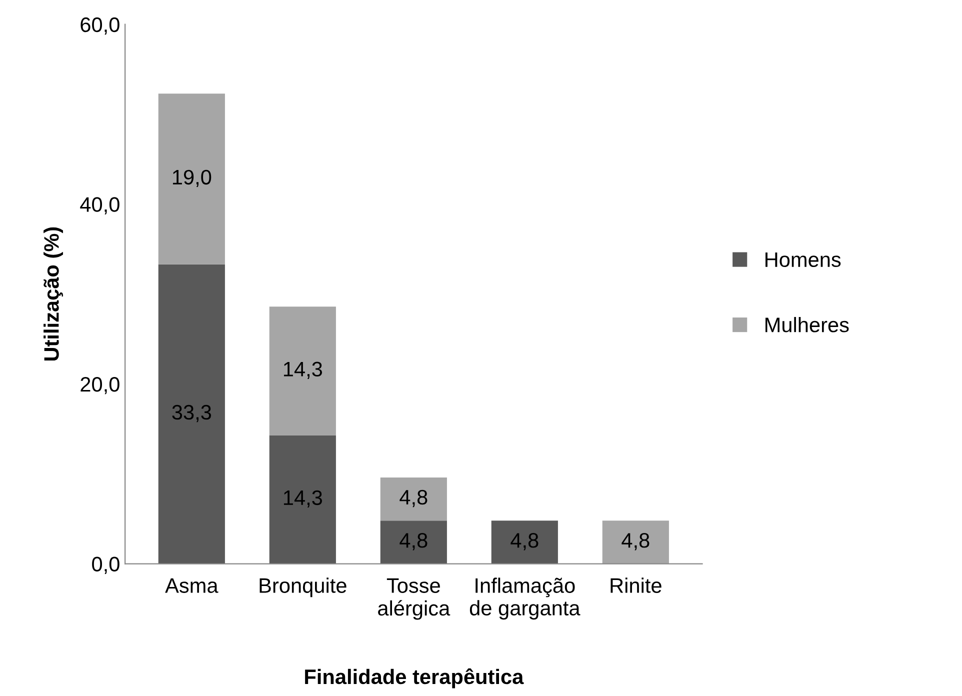 The image size is (962, 696). I want to click on x-tick-label: Rinite, so click(636, 585).